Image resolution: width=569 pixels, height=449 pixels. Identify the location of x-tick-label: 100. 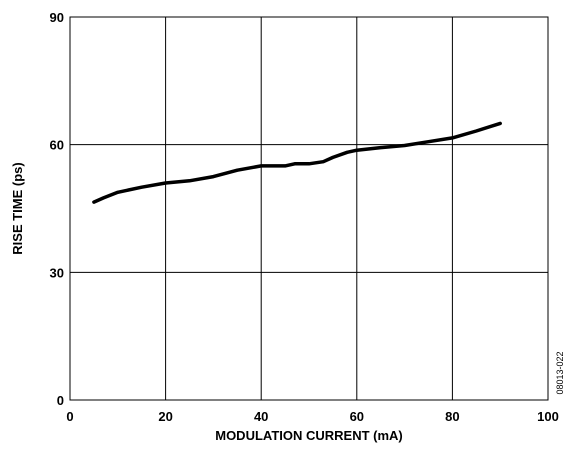
(548, 416).